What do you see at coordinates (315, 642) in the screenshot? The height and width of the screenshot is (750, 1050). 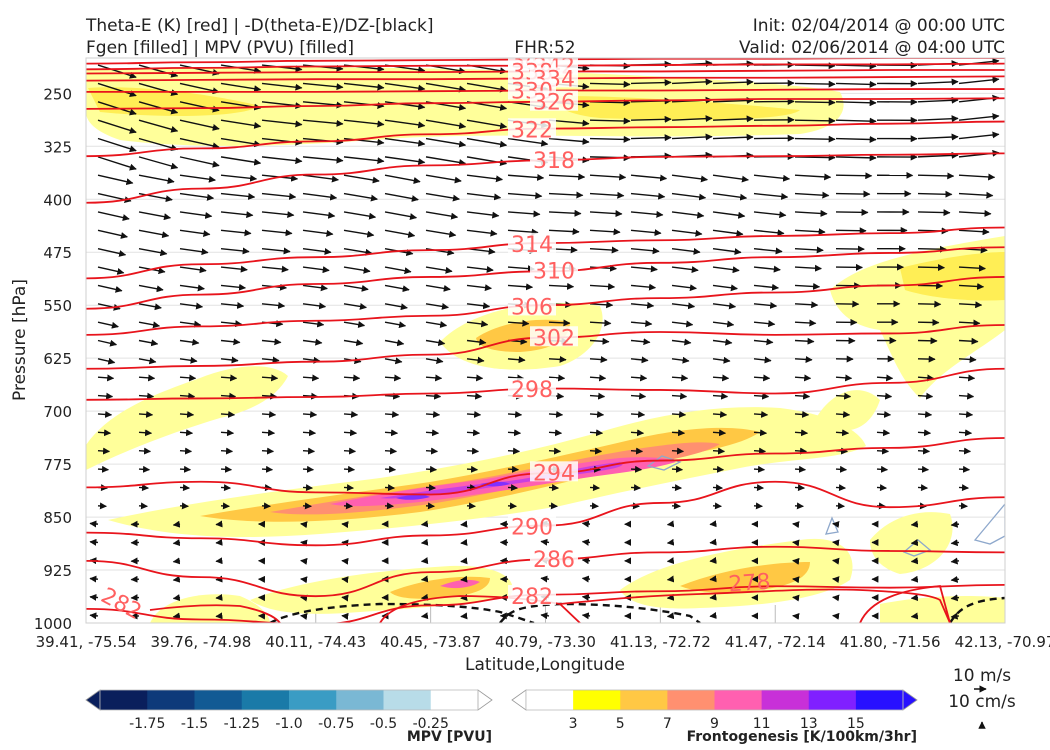 I see `x-tick-label: 40.11, -74.43` at bounding box center [315, 642].